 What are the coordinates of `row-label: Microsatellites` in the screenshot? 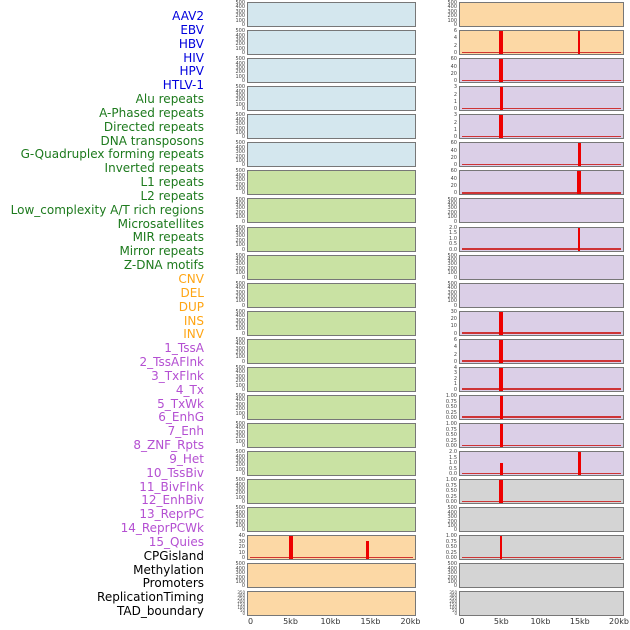 It's located at (160, 223).